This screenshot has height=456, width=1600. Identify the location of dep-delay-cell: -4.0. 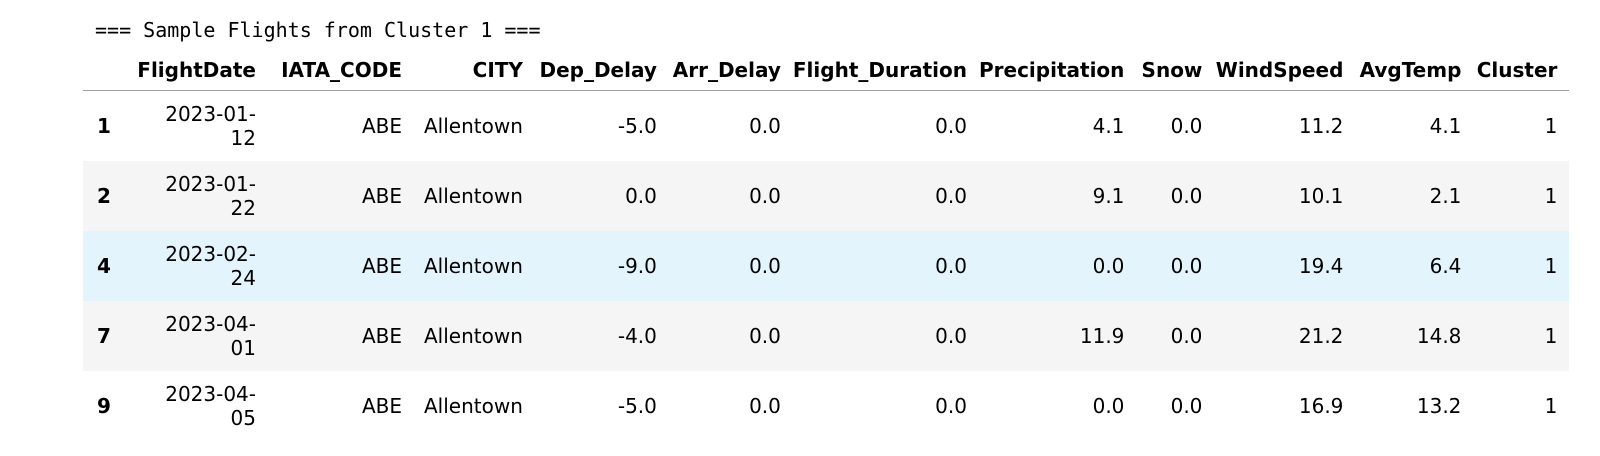
(637, 335).